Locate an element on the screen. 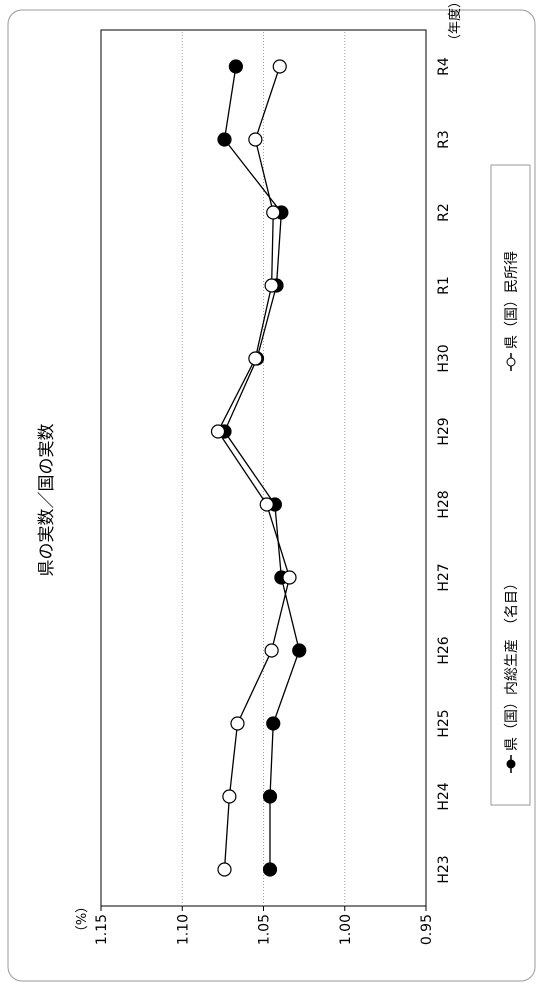 This screenshot has height=1004, width=539. y-axis-ticks: 0.95 1.00 1.05 1.10 1.15 is located at coordinates (264, 925).